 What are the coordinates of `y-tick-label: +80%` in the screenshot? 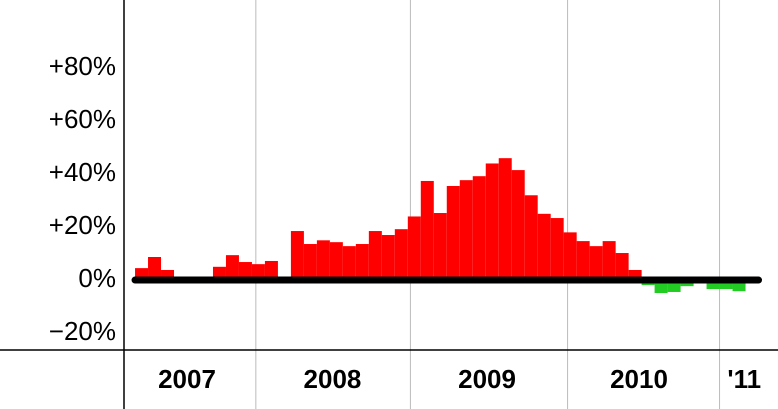 It's located at (82, 66).